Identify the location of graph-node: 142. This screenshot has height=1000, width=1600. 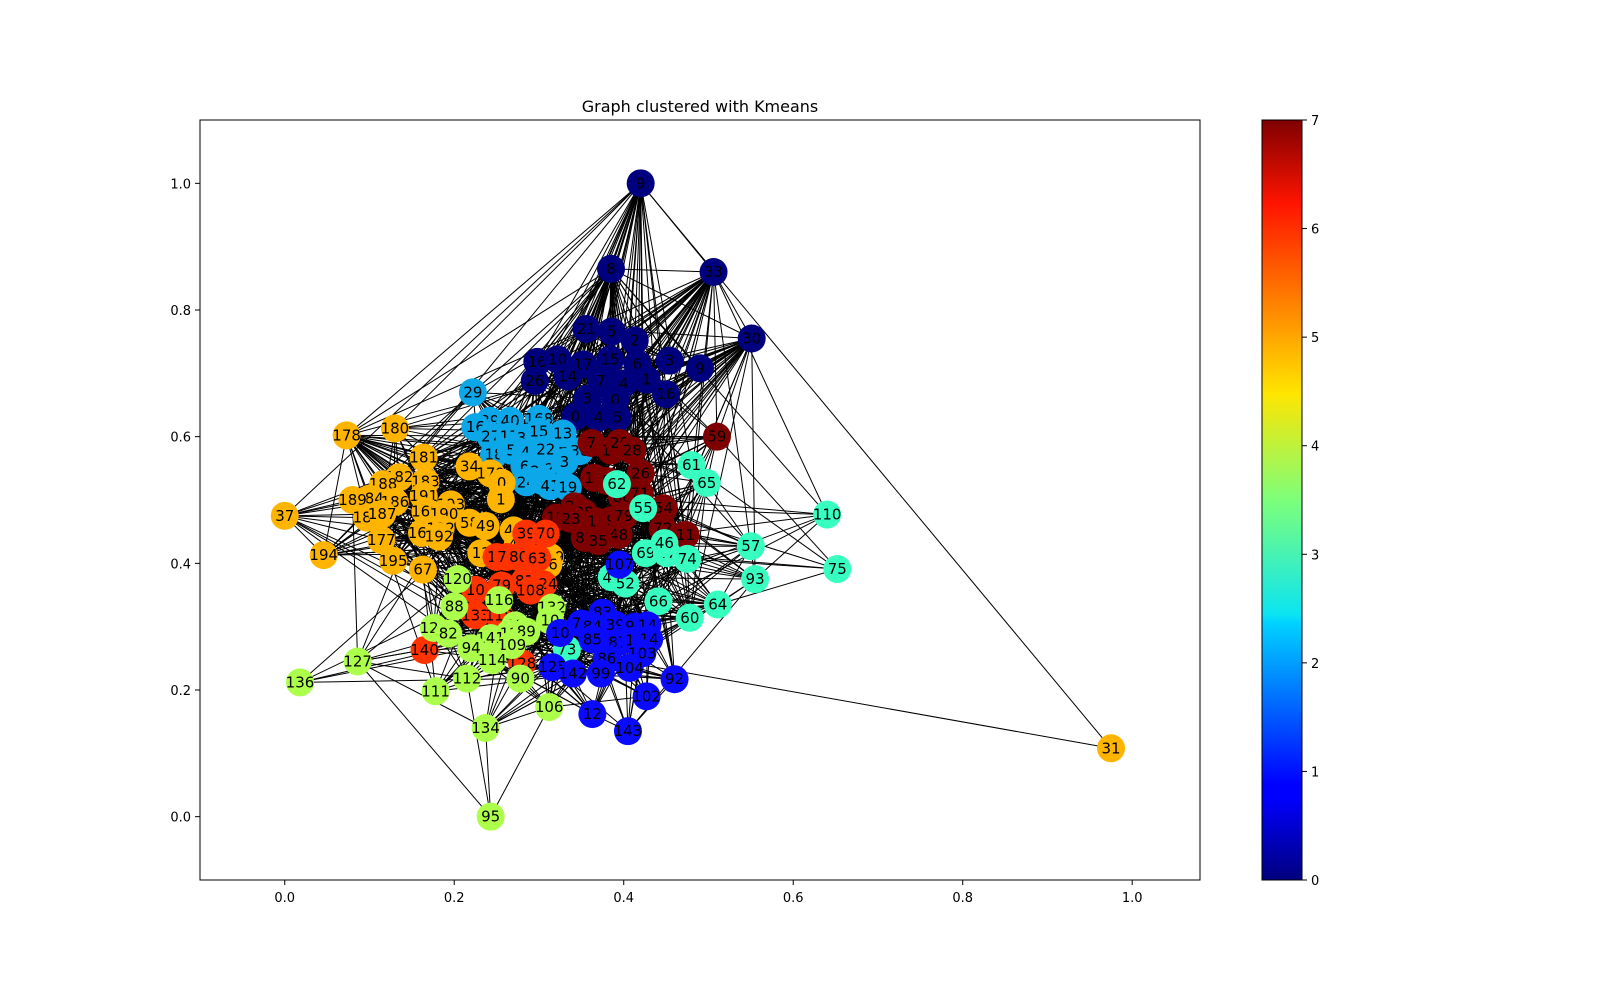
(573, 673).